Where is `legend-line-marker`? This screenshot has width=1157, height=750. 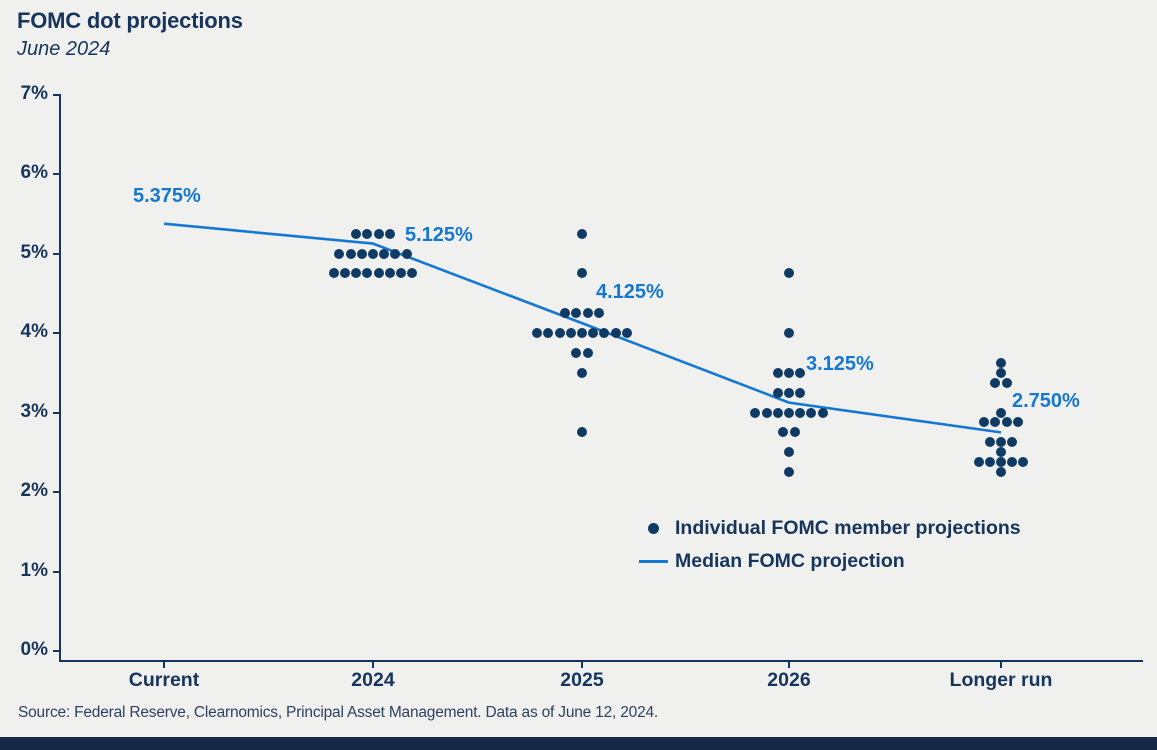 legend-line-marker is located at coordinates (653, 561).